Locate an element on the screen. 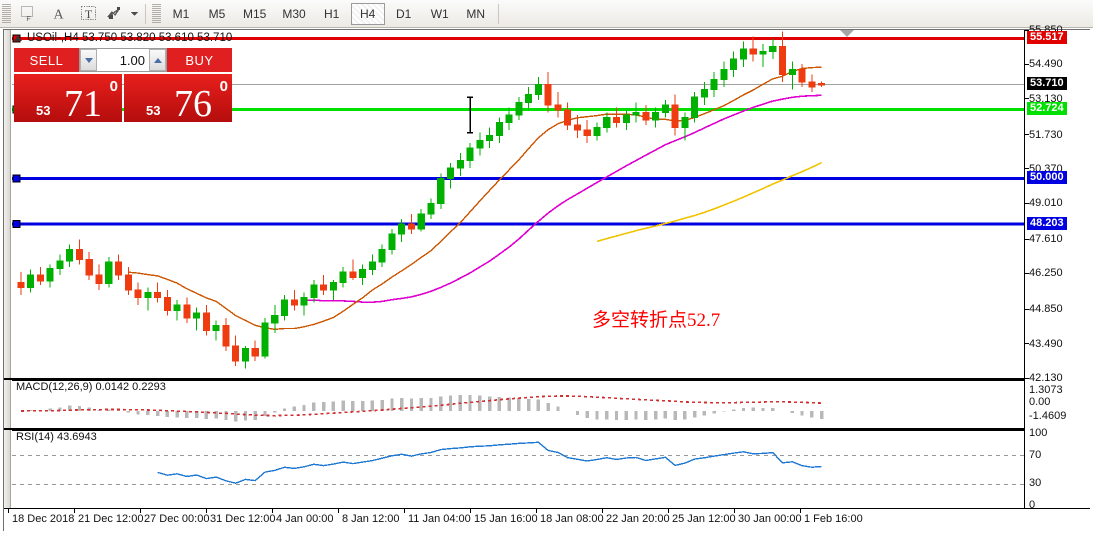  chart-scroll-marker is located at coordinates (847, 33).